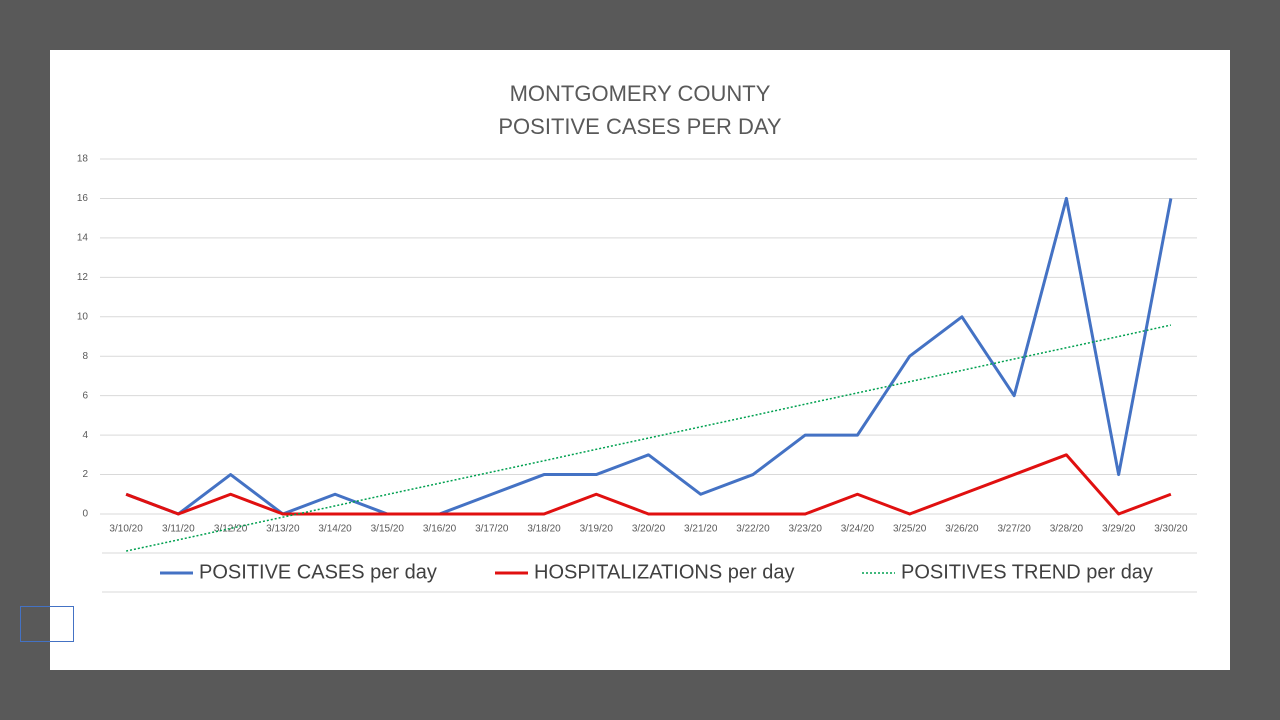  What do you see at coordinates (126, 529) in the screenshot?
I see `x-tick-label: 3/10/20` at bounding box center [126, 529].